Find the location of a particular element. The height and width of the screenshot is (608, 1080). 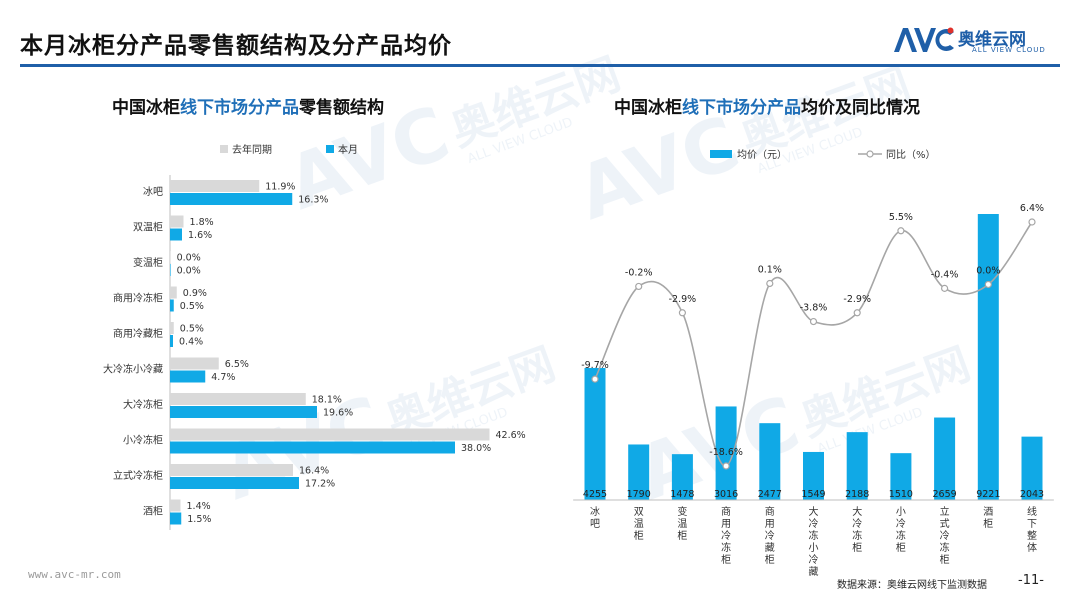

right-title-prefix: 中国冰柜 is located at coordinates (648, 108).